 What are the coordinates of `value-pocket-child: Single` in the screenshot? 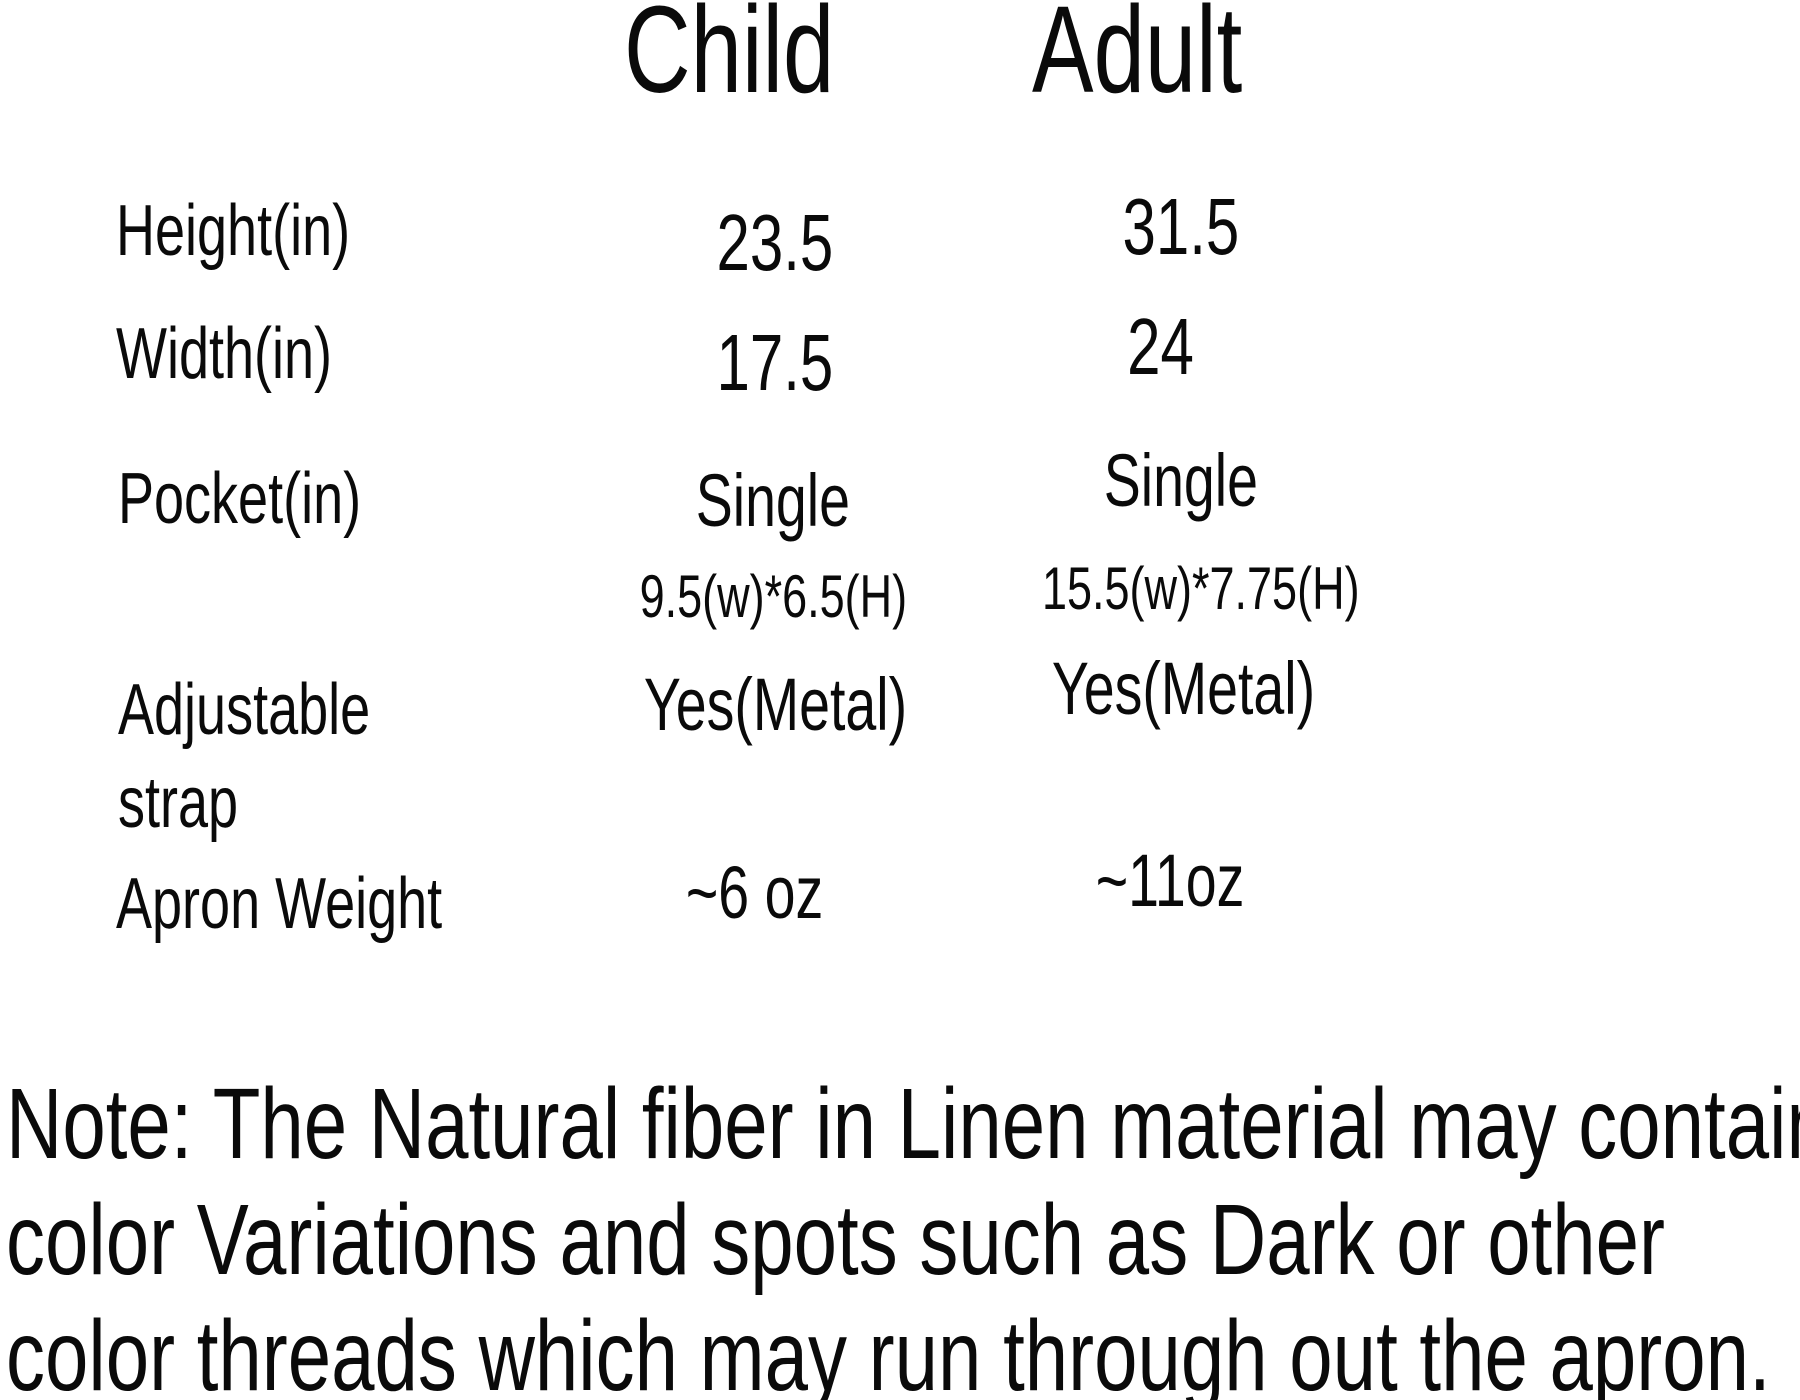 It's located at (773, 500).